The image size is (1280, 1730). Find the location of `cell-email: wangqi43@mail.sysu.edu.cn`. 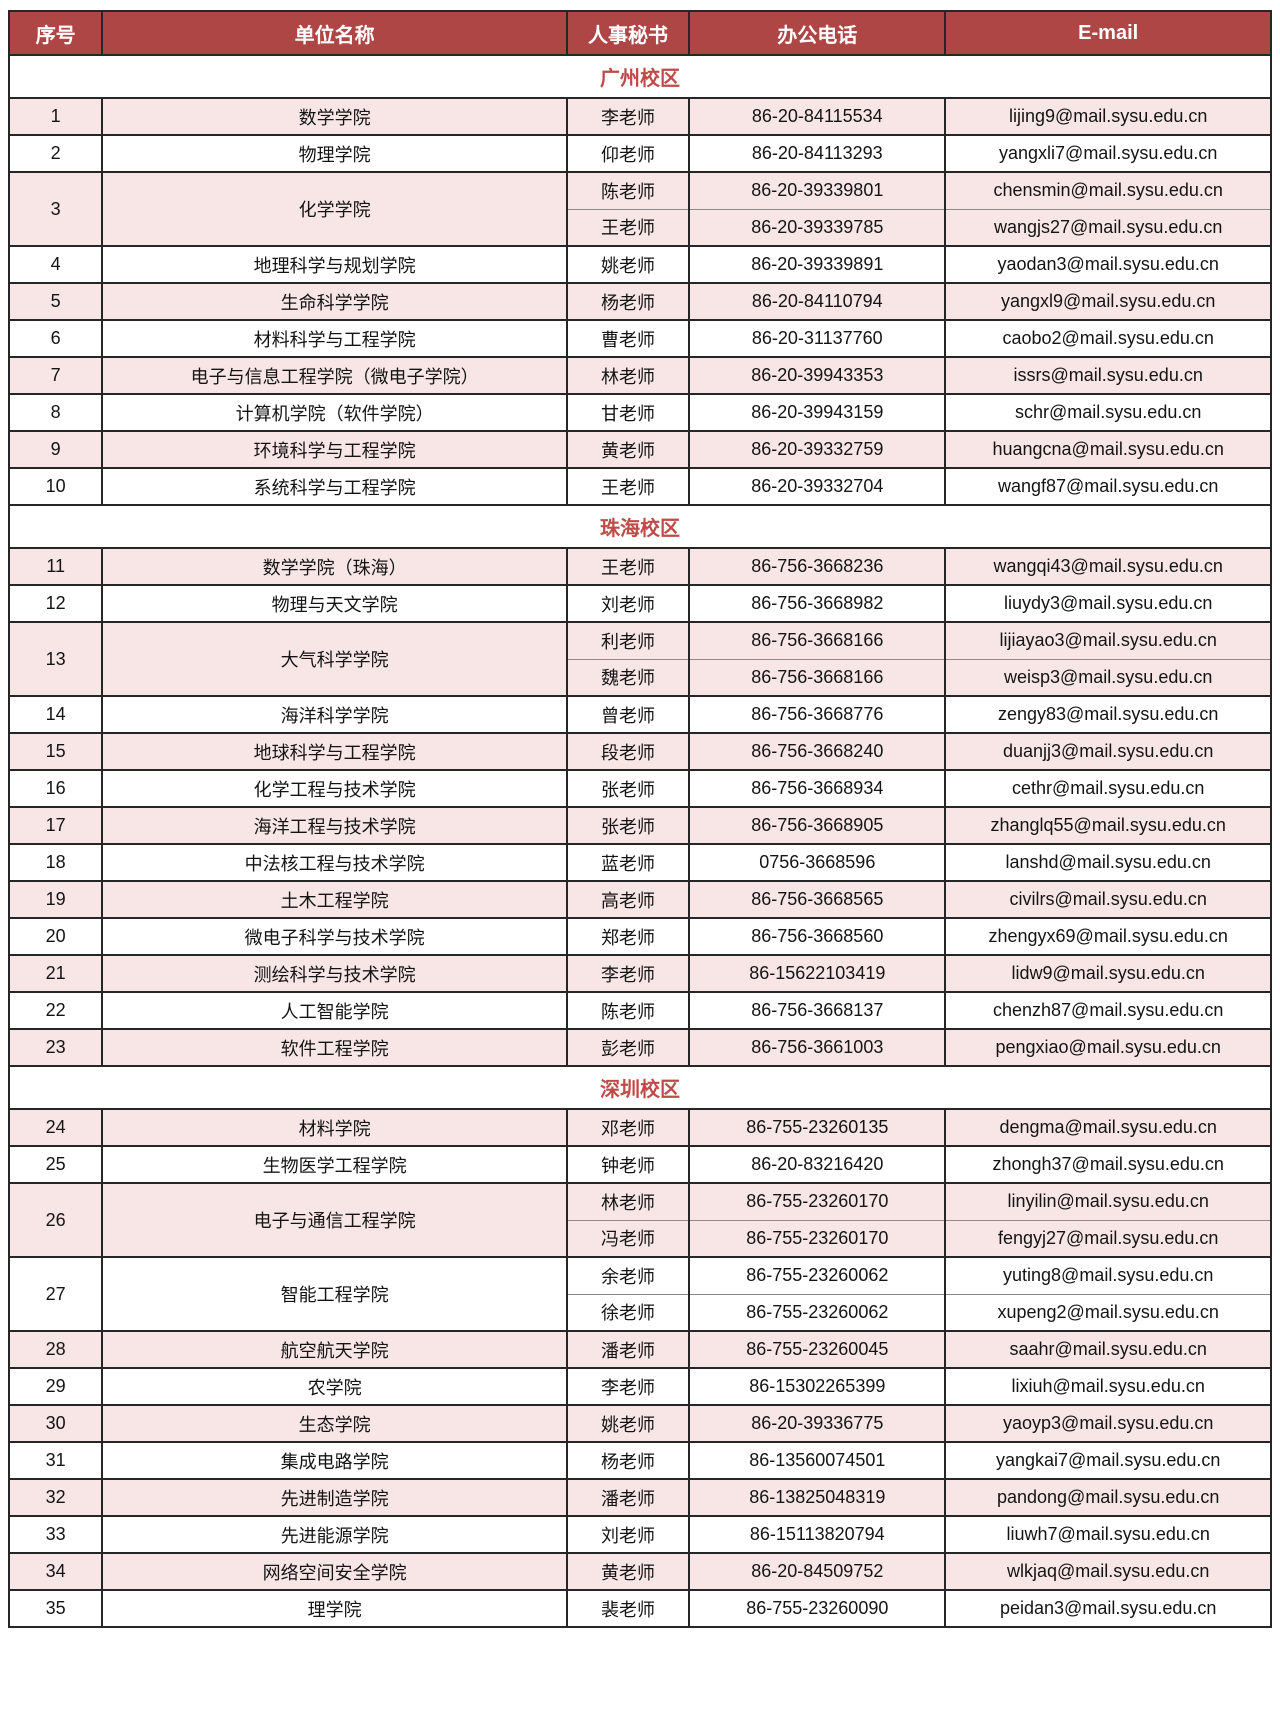

cell-email: wangqi43@mail.sysu.edu.cn is located at coordinates (1108, 566).